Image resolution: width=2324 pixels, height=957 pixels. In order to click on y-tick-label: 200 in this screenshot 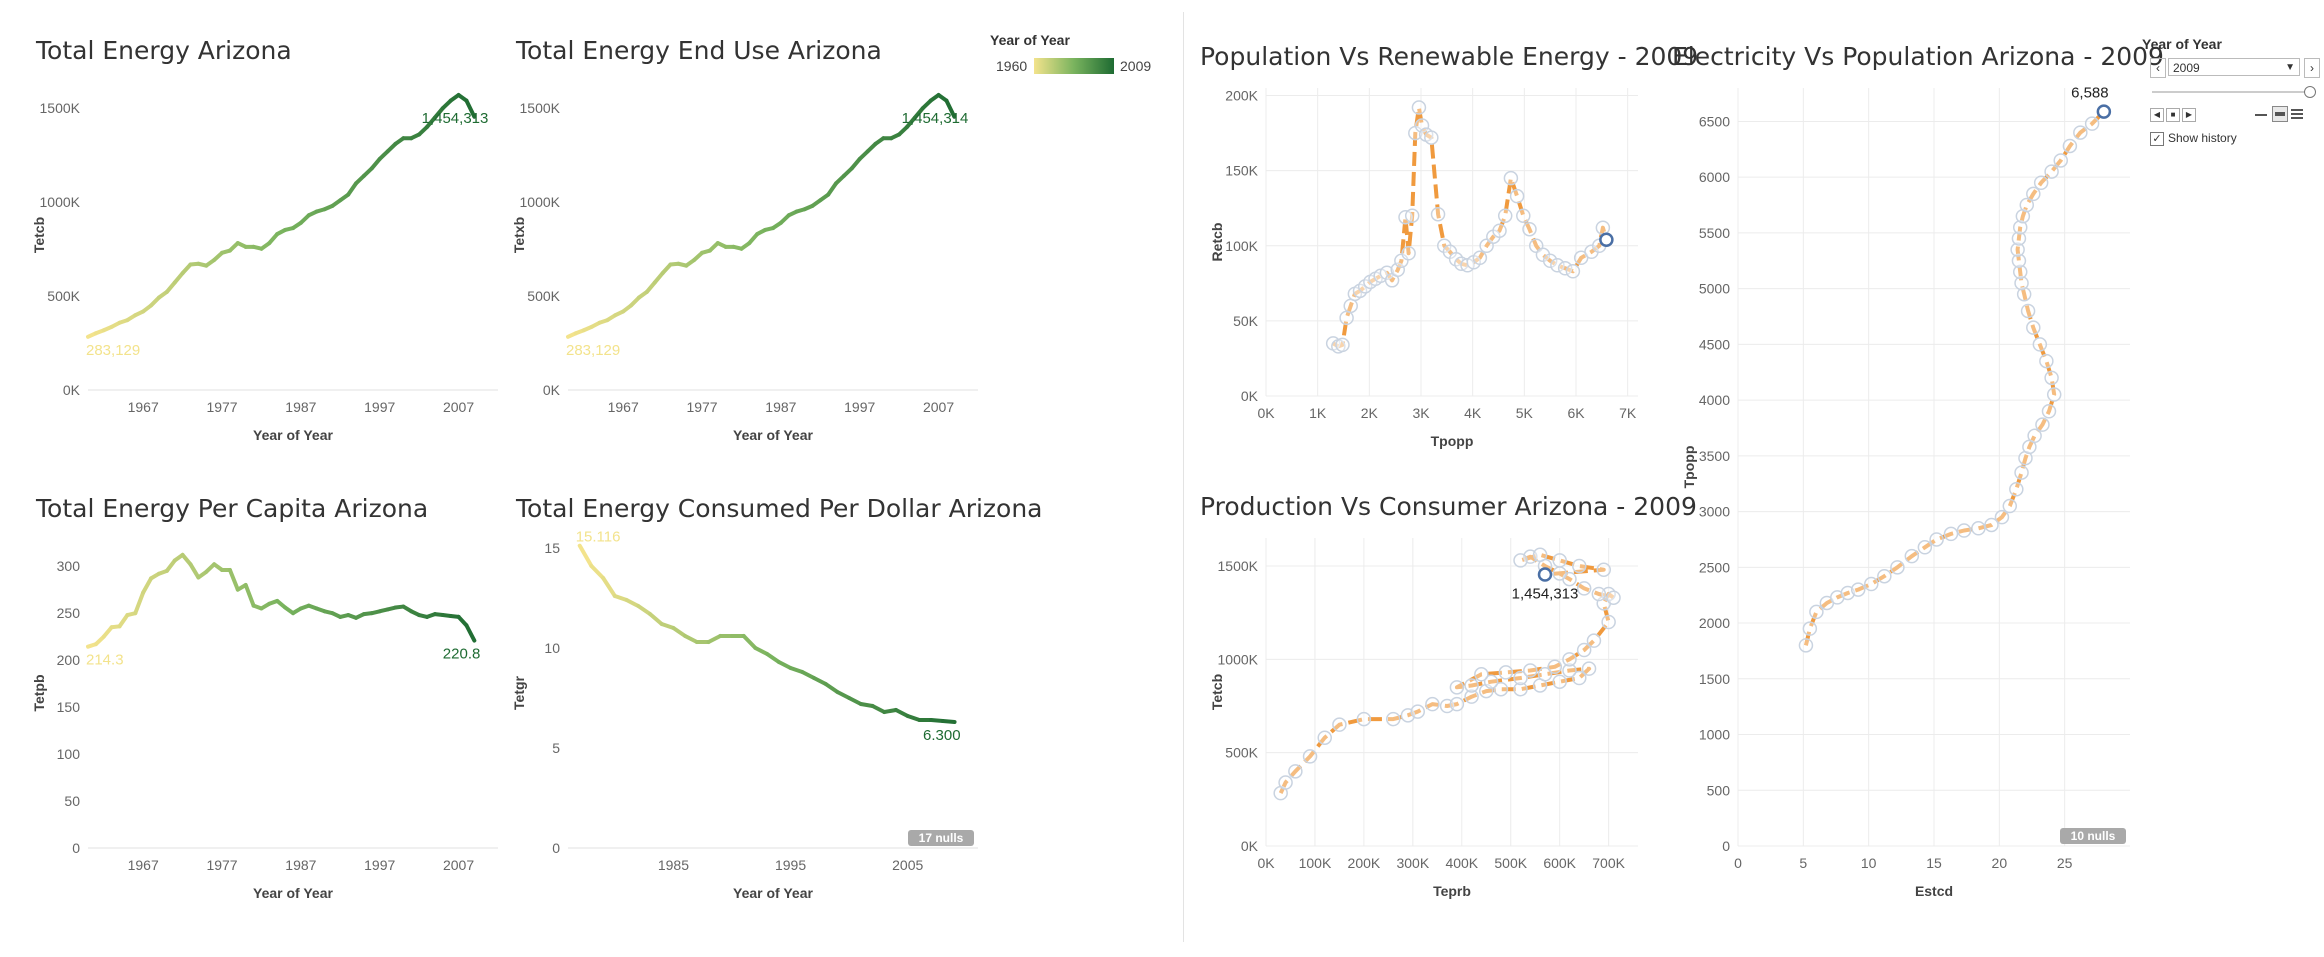, I will do `click(69, 660)`.